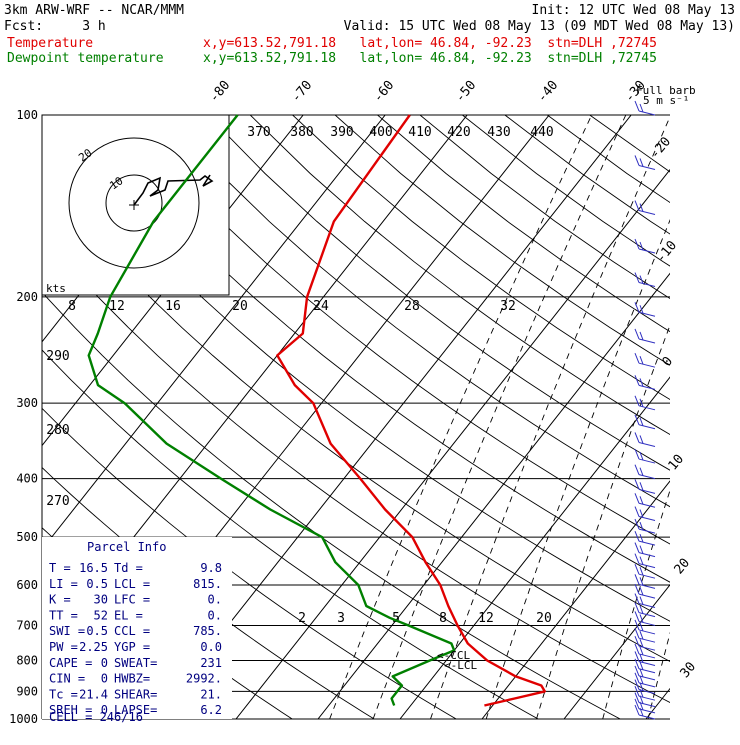 Image resolution: width=740 pixels, height=745 pixels. What do you see at coordinates (380, 132) in the screenshot?
I see `theta-label: 400` at bounding box center [380, 132].